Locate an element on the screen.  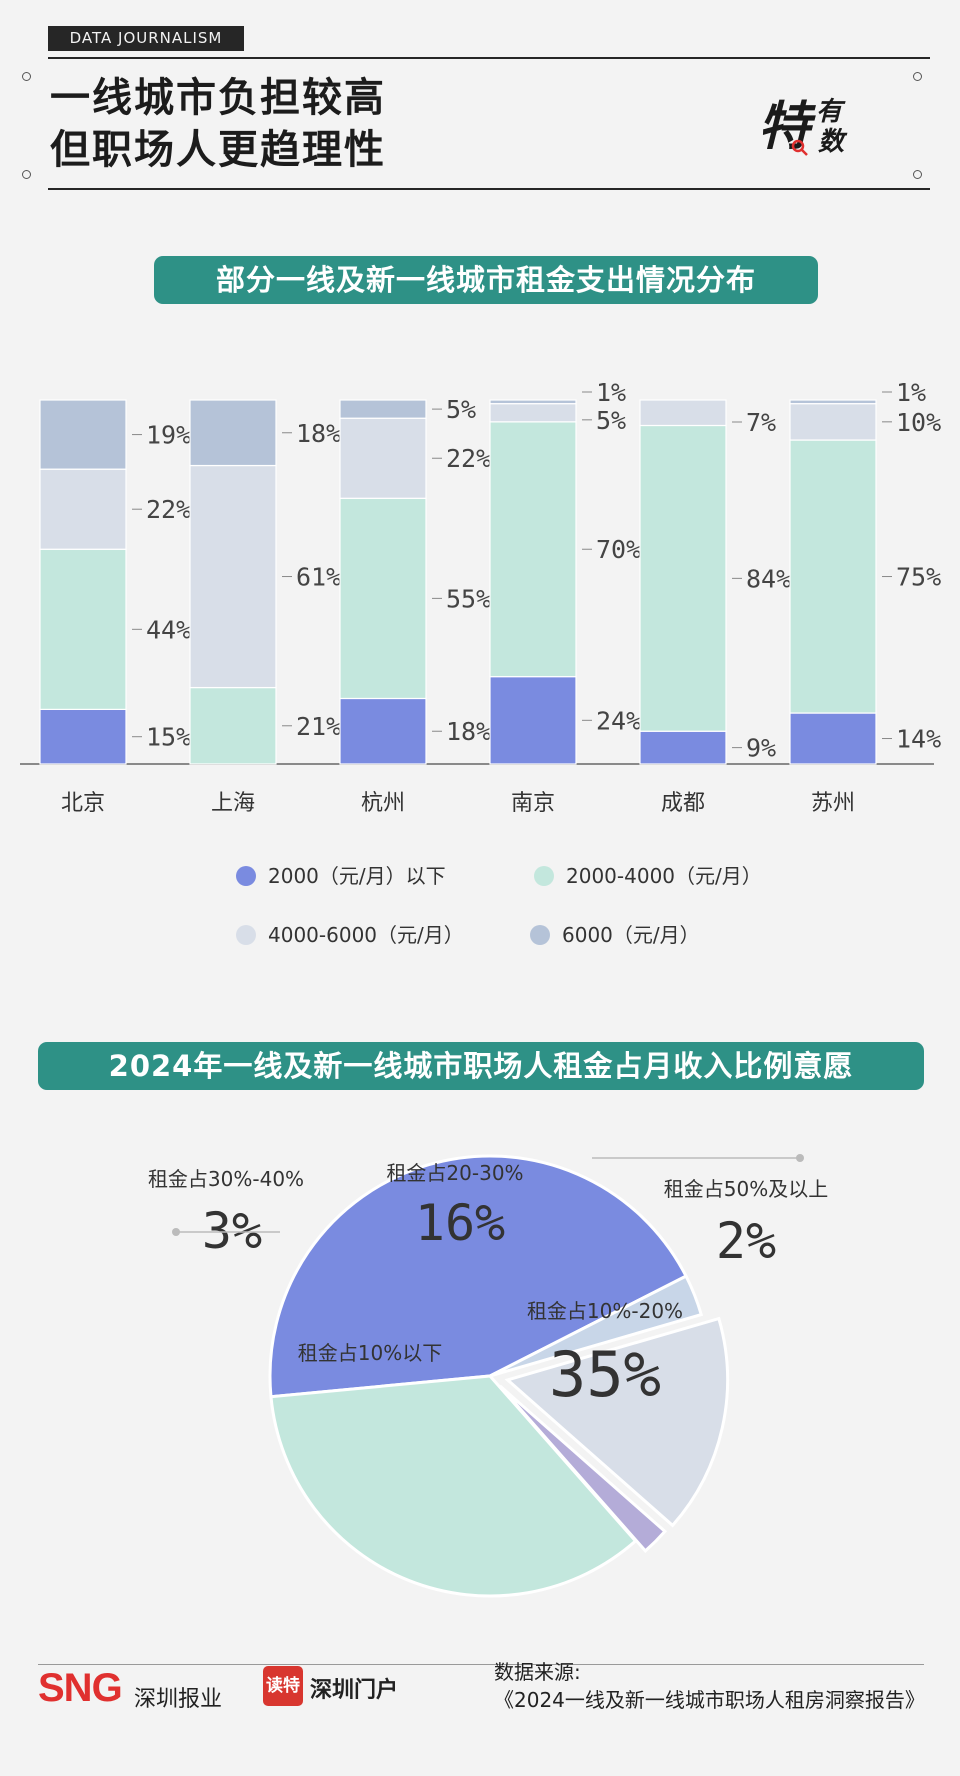
category-label: 南京 is located at coordinates (533, 803).